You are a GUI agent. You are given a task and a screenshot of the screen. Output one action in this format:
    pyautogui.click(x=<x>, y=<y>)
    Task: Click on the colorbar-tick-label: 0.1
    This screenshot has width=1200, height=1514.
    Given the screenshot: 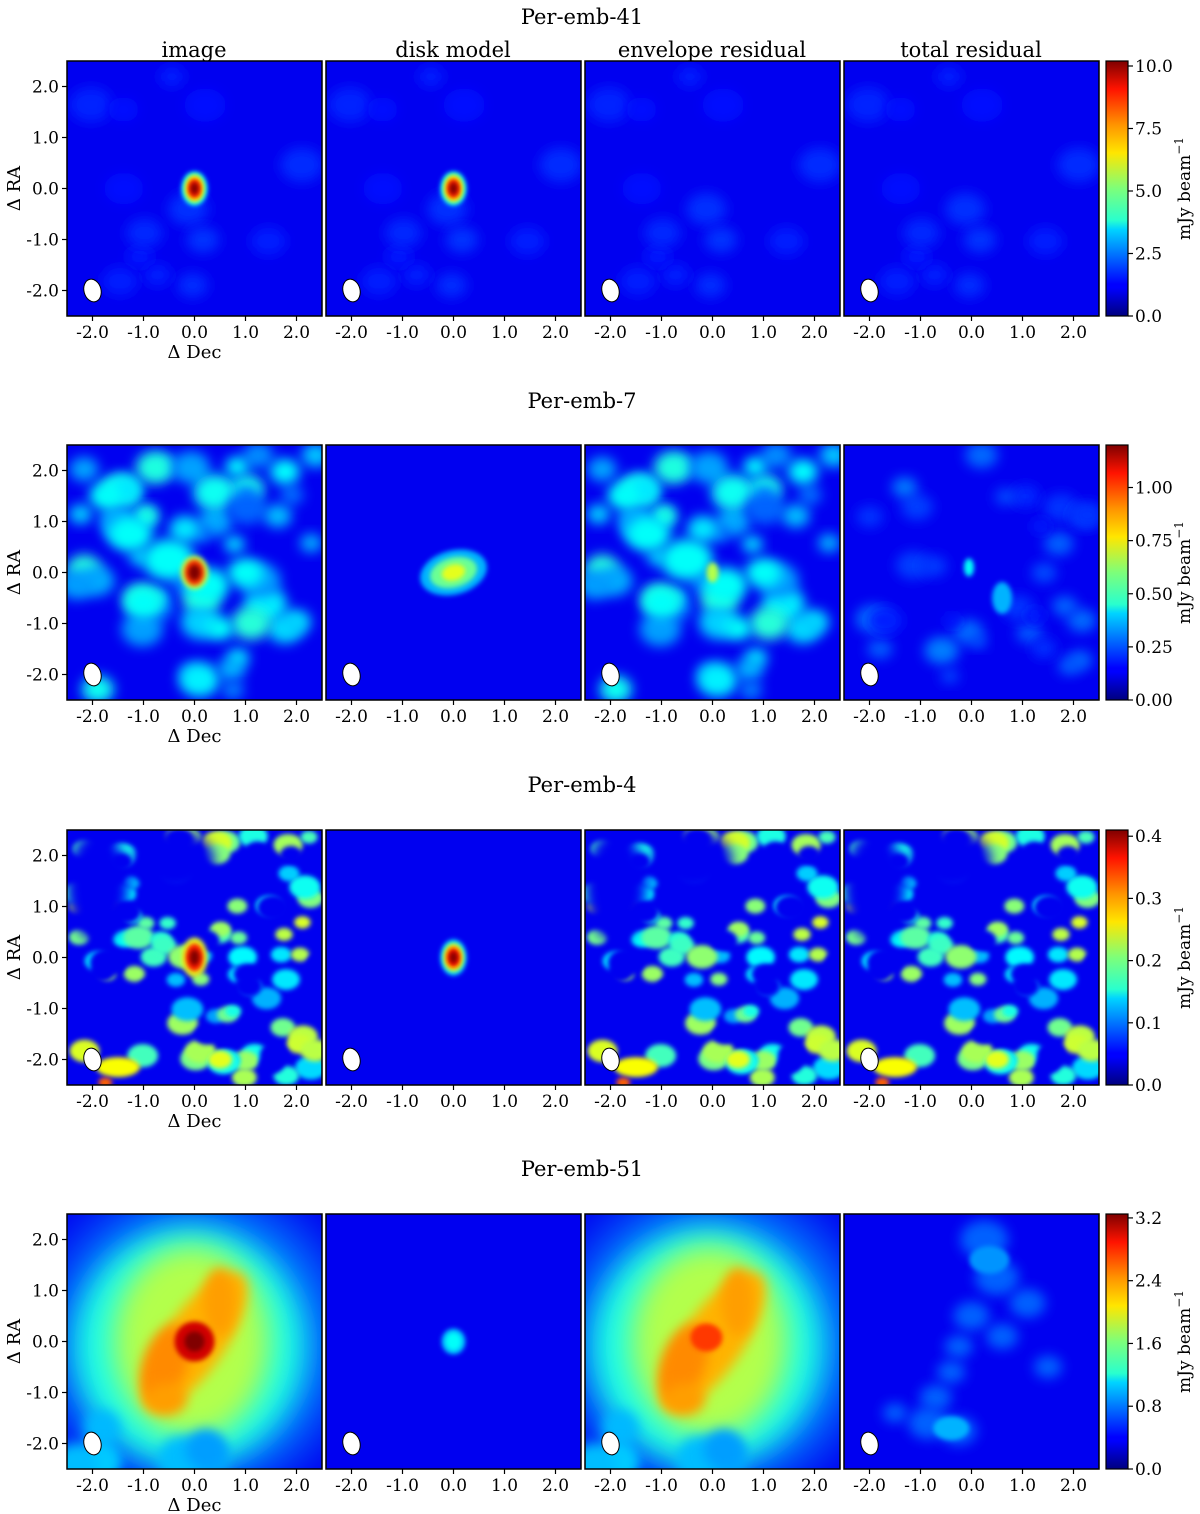 What is the action you would take?
    pyautogui.click(x=1148, y=1024)
    